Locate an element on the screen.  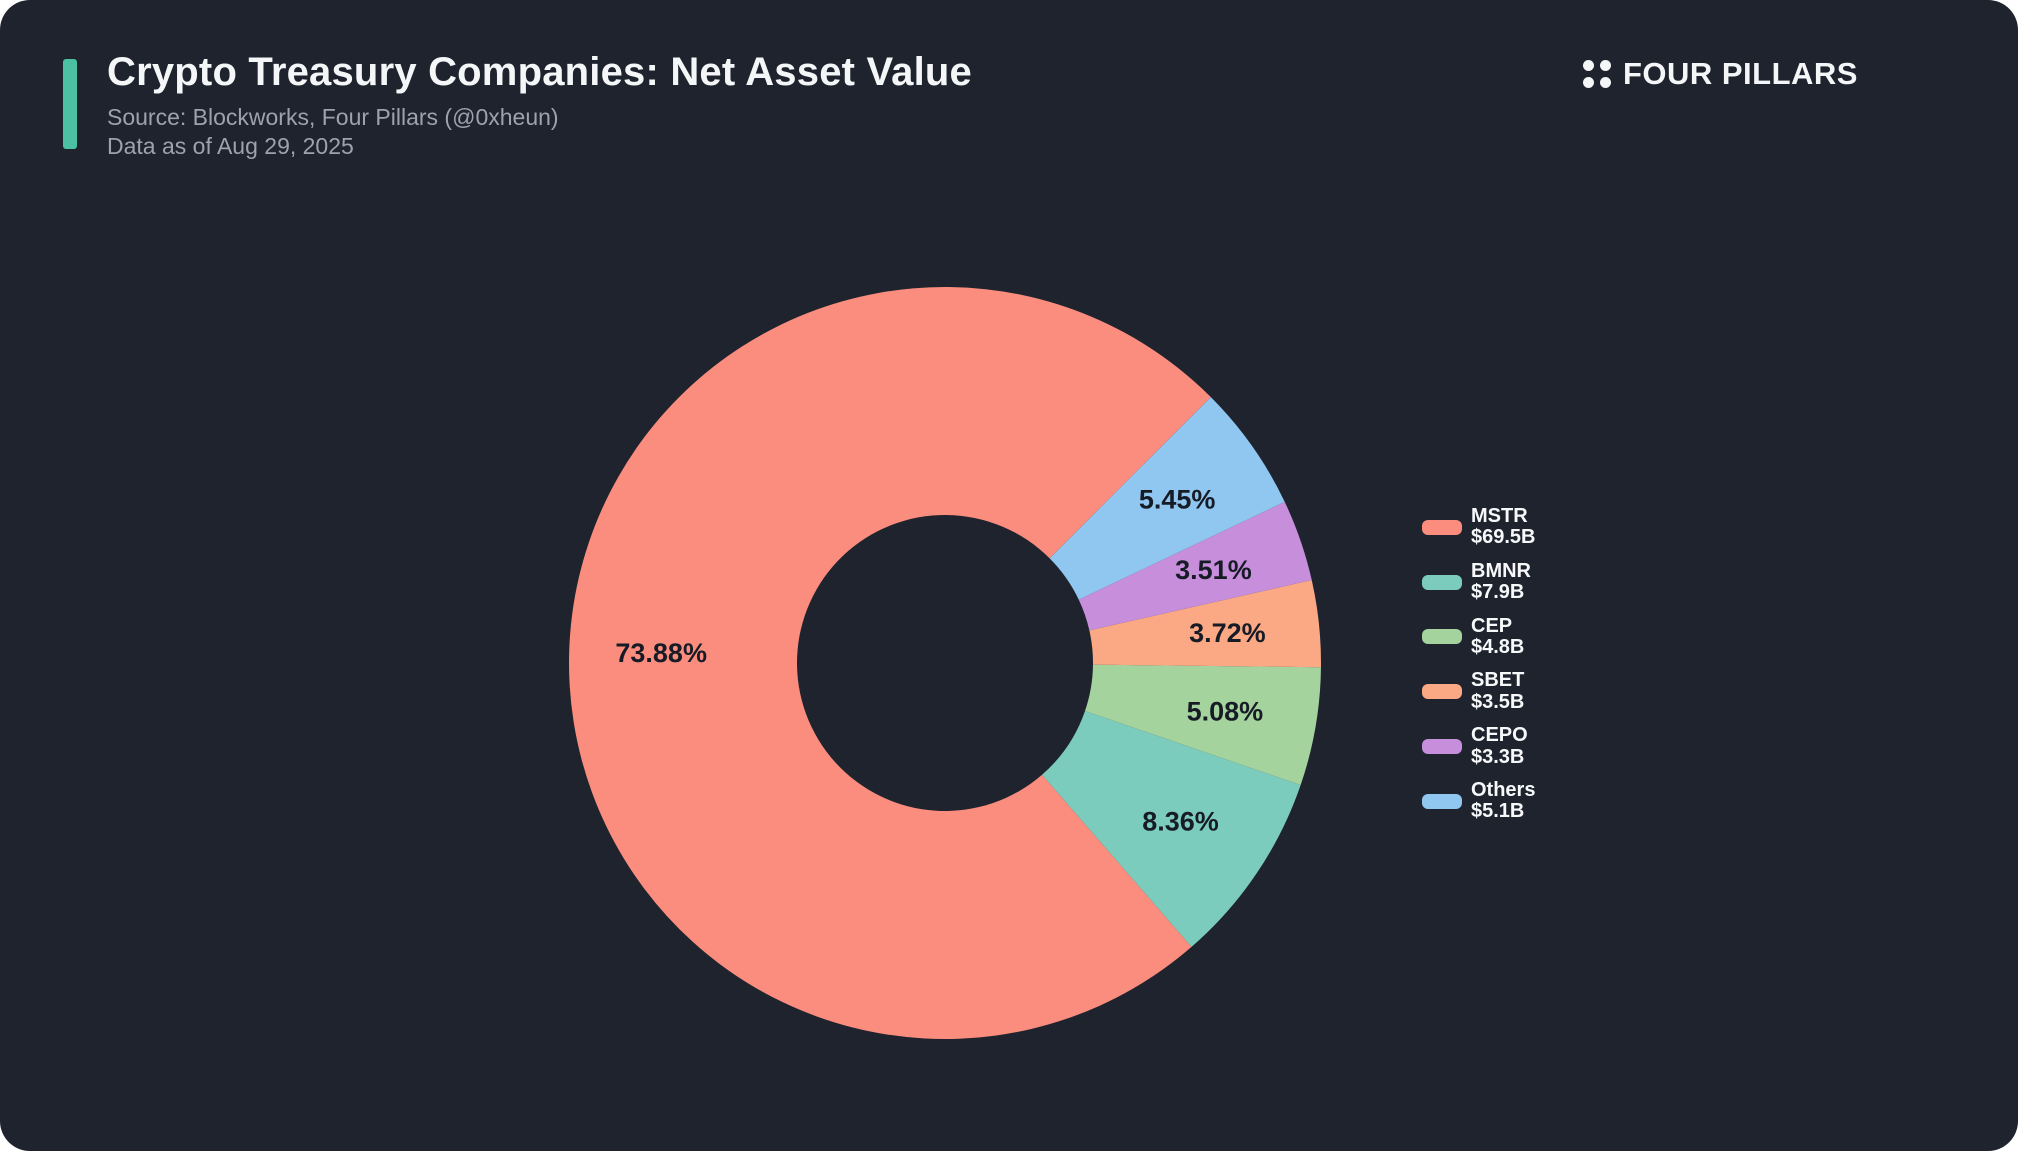
legend-swatch-mstr is located at coordinates (1442, 527).